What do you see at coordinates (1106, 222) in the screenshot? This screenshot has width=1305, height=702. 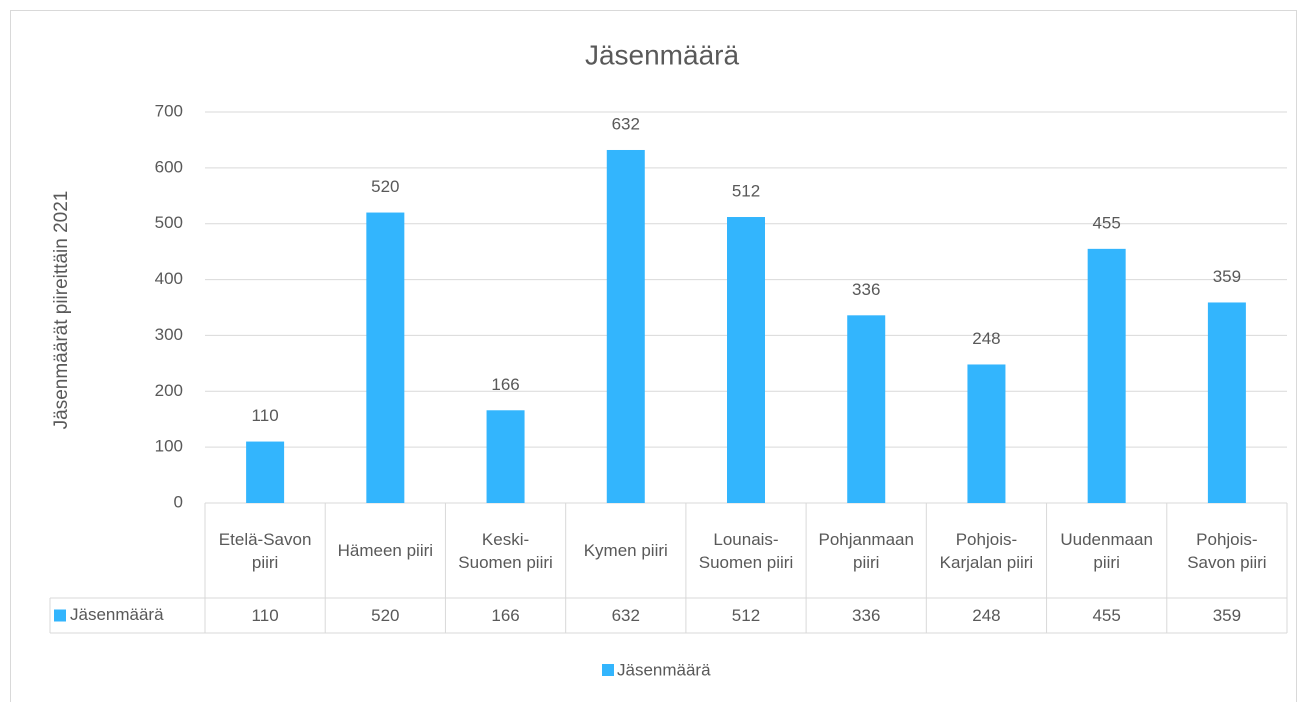 I see `data-label: 455` at bounding box center [1106, 222].